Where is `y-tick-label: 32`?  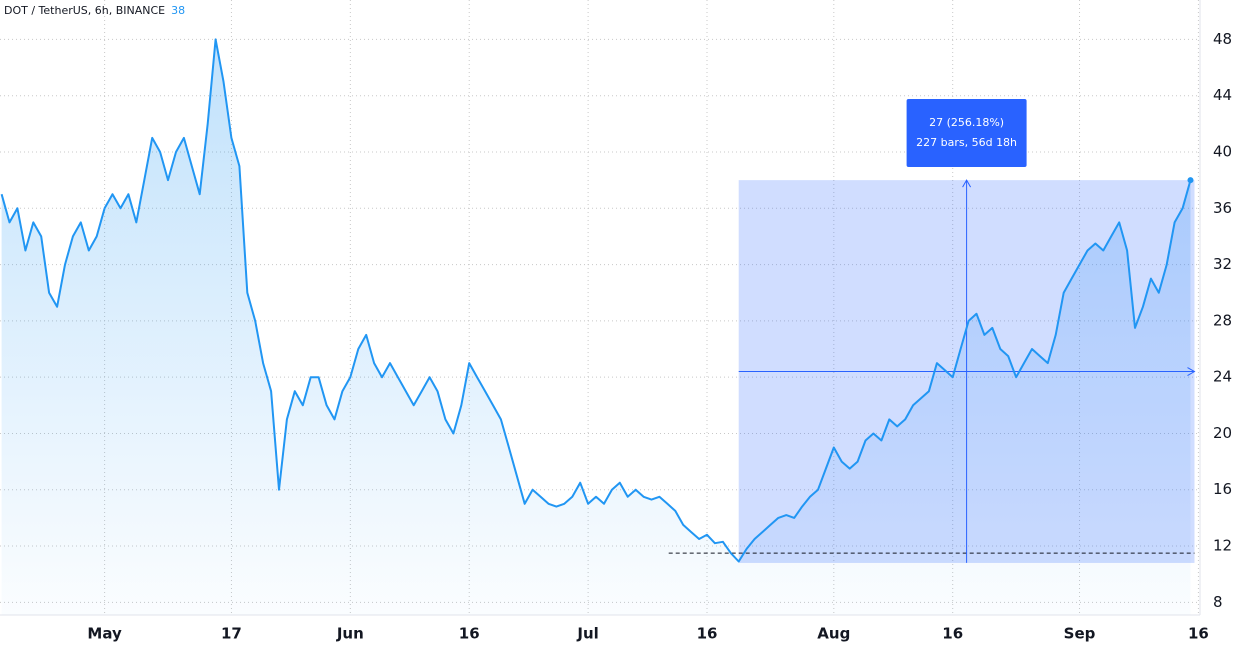
y-tick-label: 32 is located at coordinates (1222, 264).